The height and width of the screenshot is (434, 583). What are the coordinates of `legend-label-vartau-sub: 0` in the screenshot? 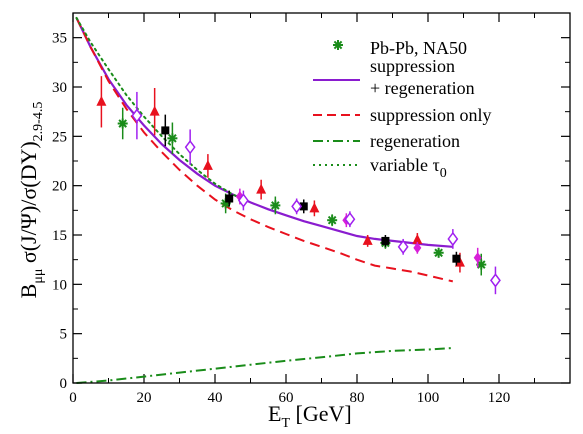 It's located at (443, 173).